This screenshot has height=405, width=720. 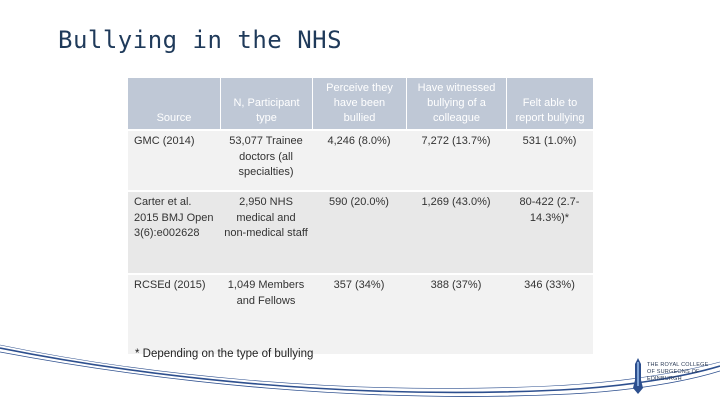 What do you see at coordinates (200, 40) in the screenshot?
I see `slide-title: Bullying in the NHS` at bounding box center [200, 40].